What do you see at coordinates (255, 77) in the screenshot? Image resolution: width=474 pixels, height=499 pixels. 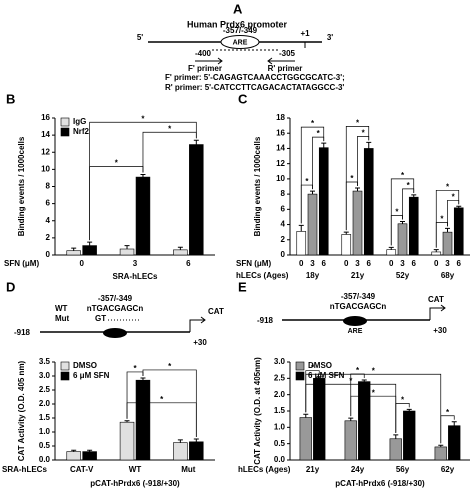 I see `f-seq: F' primer: 5'-CAGAGTCAAACCTGGCGCATC-3';` at bounding box center [255, 77].